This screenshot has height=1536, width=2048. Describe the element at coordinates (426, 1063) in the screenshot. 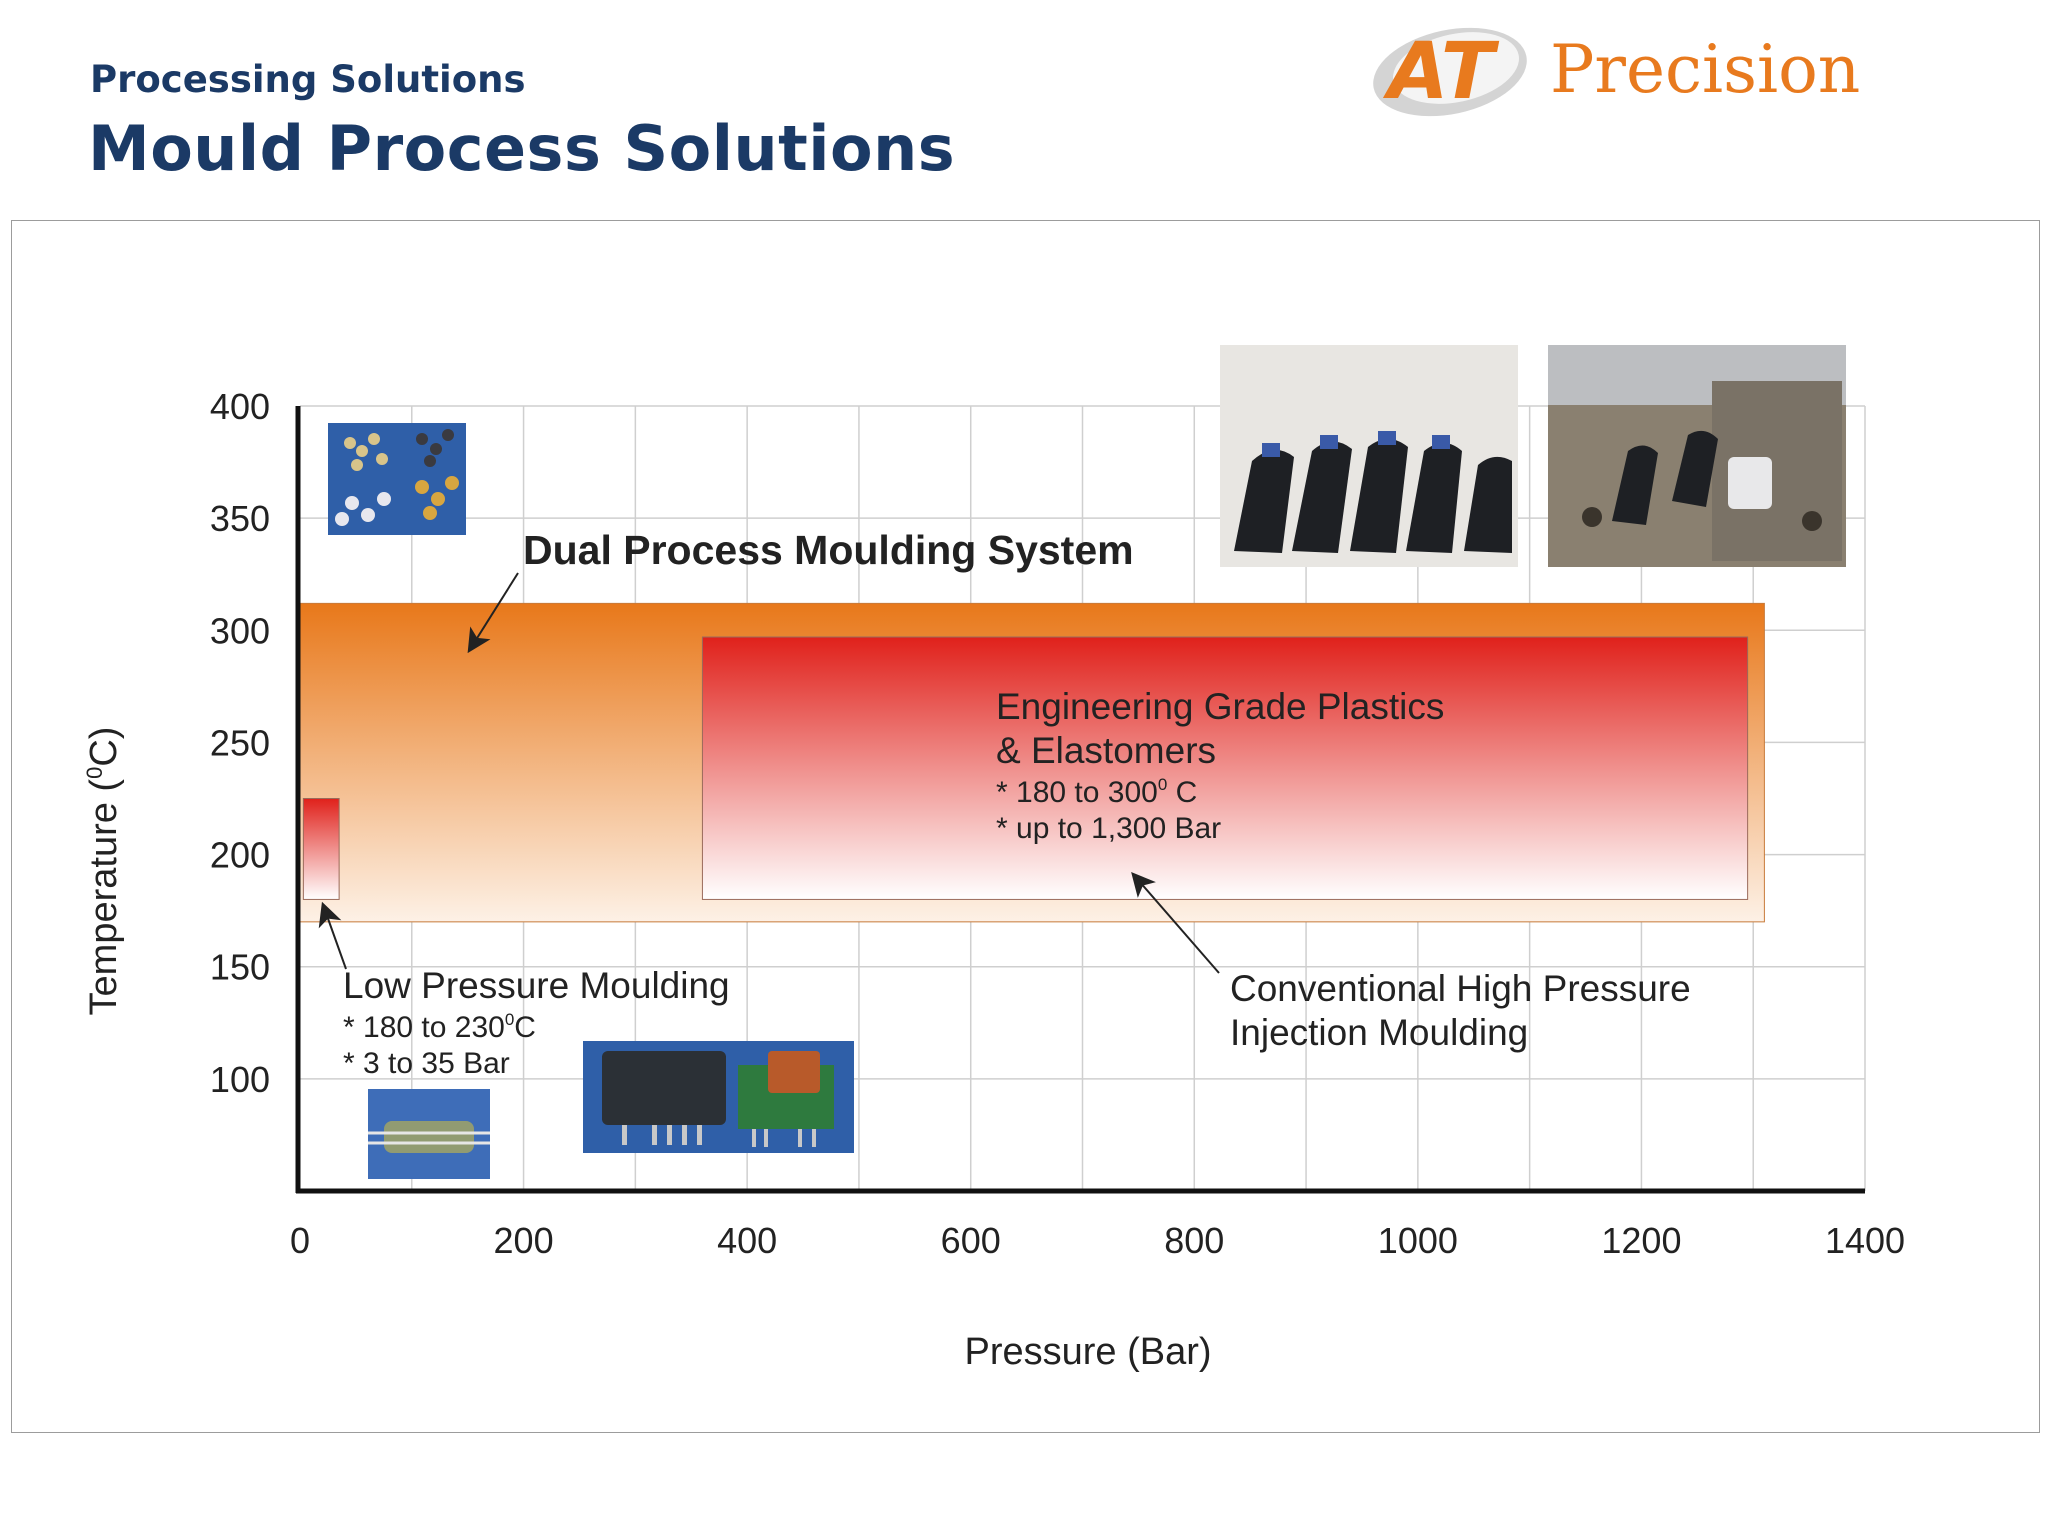

I see `low-pressure-note-pressure: * 3 to 35 Bar` at that location.